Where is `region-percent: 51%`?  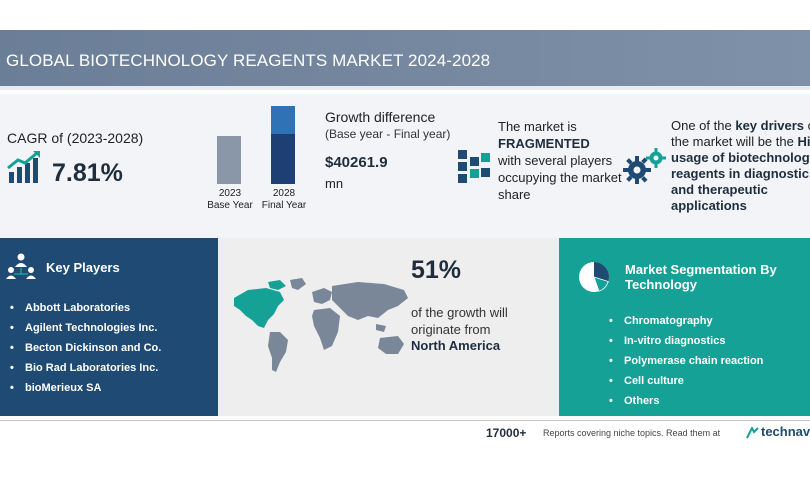
region-percent: 51% is located at coordinates (436, 270).